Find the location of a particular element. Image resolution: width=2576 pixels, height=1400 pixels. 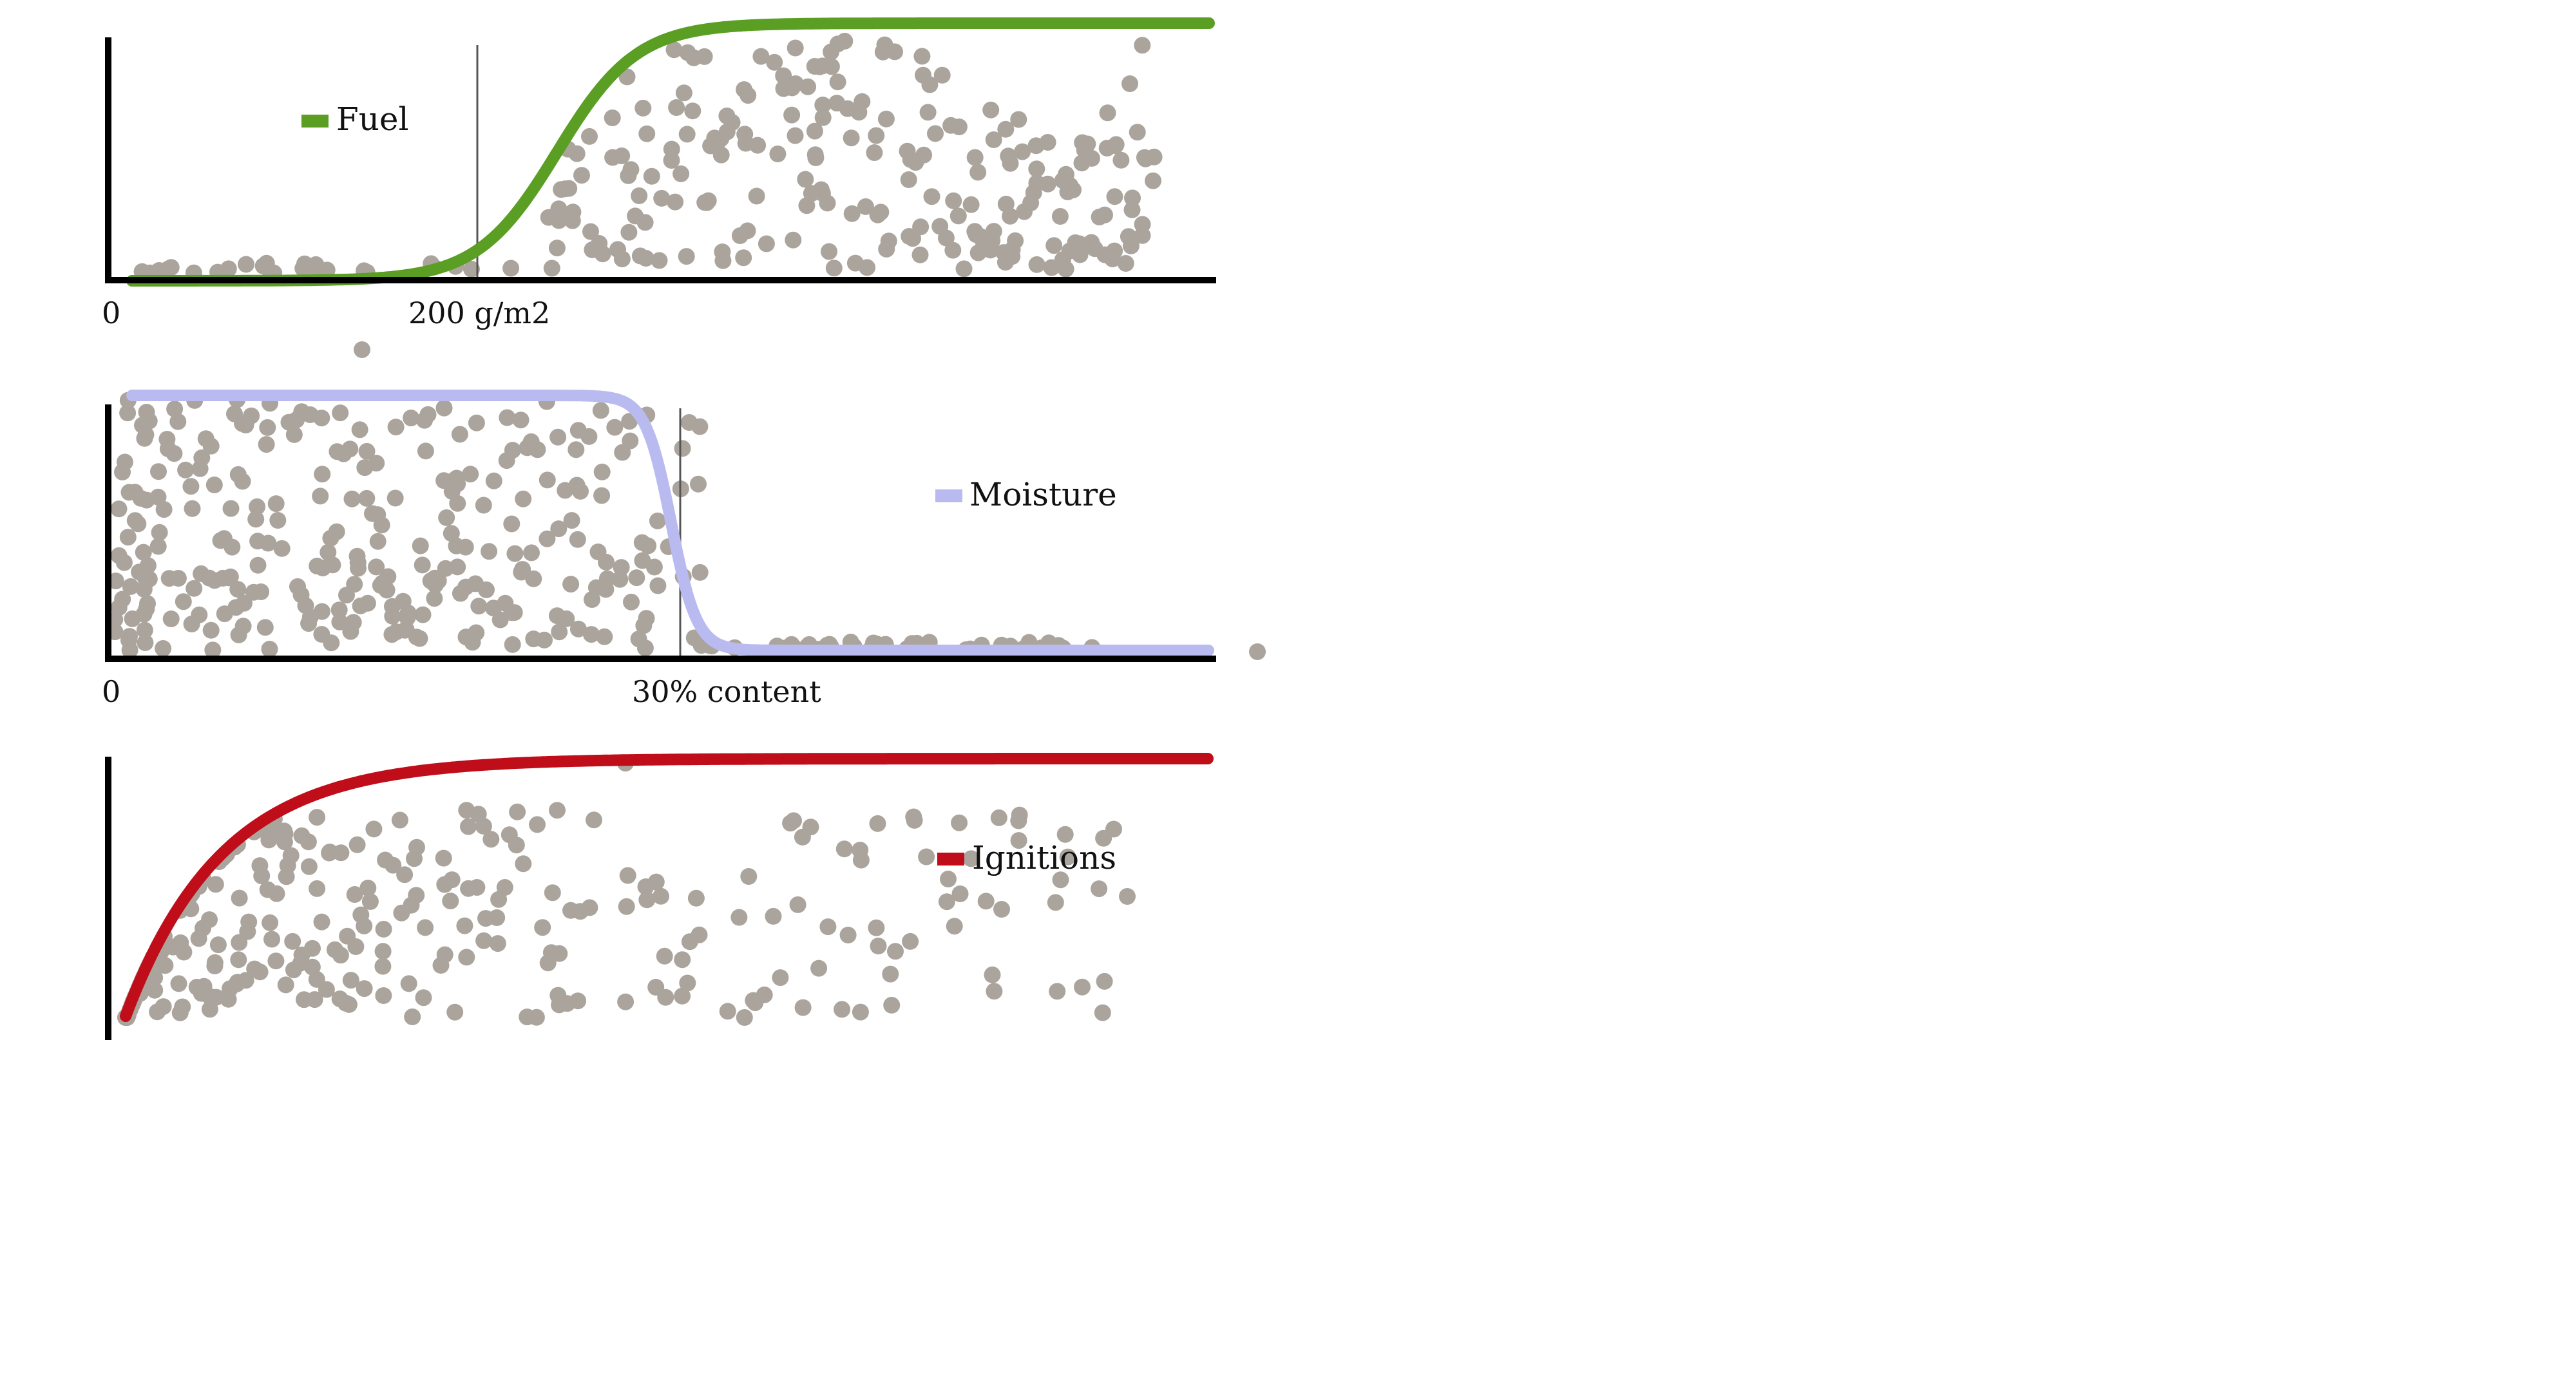

ignitions-scatter is located at coordinates (626, 891).